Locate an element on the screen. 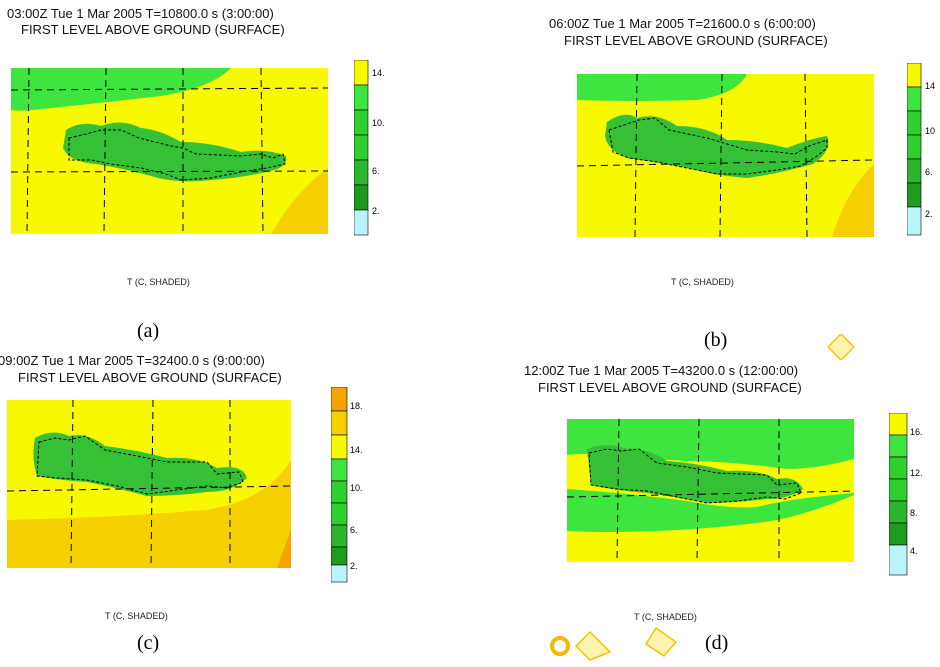 The height and width of the screenshot is (667, 940). colorbar-tick-label: 4. is located at coordinates (914, 551).